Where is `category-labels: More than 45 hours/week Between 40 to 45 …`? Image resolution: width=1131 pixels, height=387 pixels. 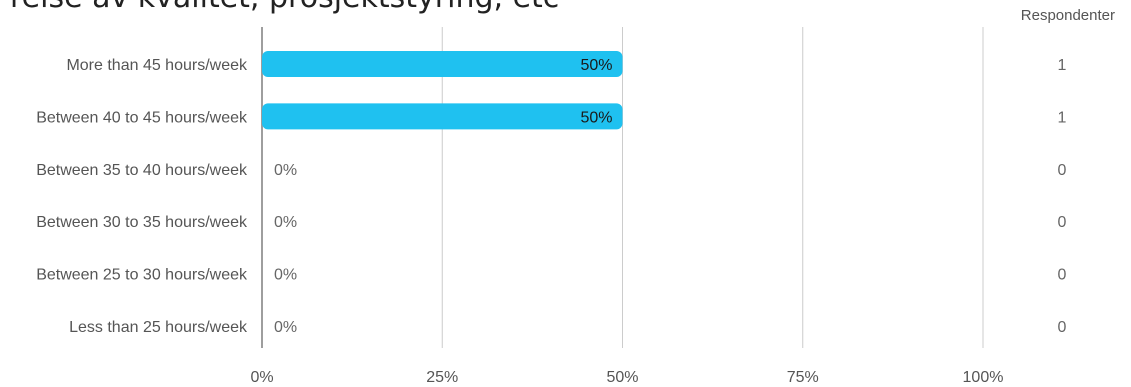 category-labels: More than 45 hours/week Between 40 to 45 … is located at coordinates (142, 196).